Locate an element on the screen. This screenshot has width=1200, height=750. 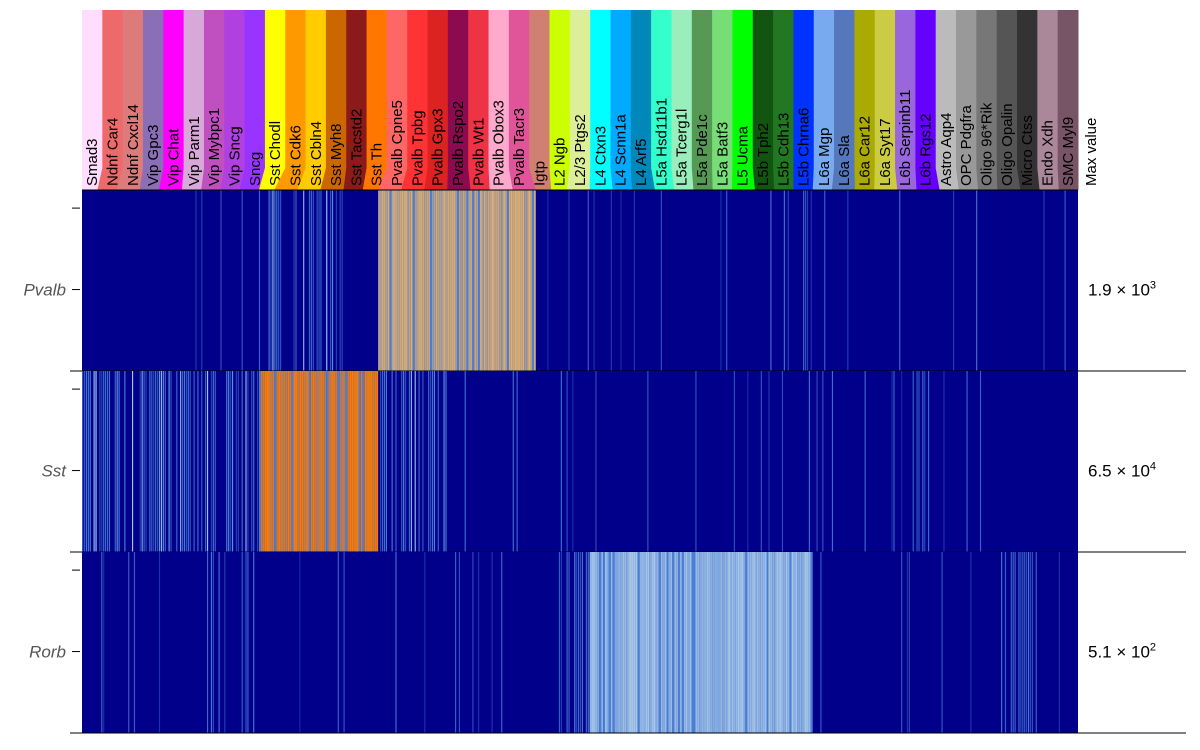
cluster-label: L4 Scnn1a is located at coordinates (621, 150).